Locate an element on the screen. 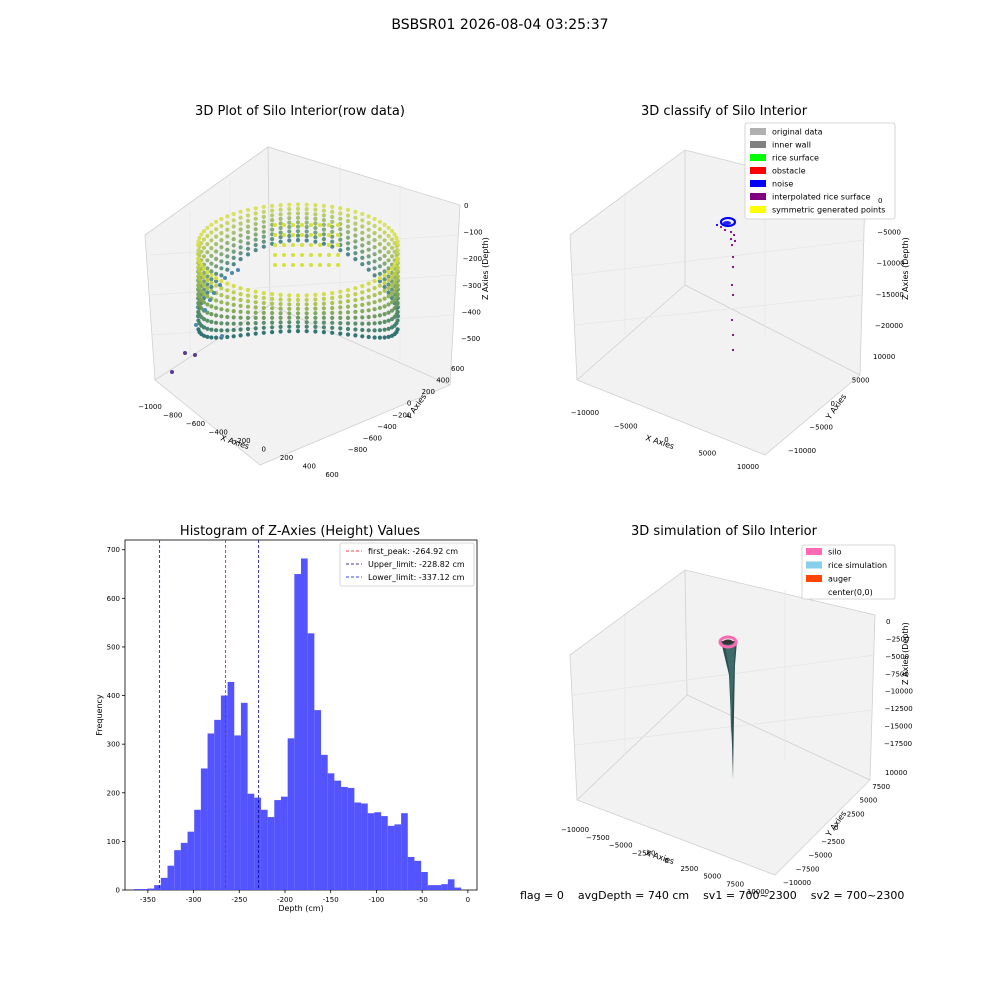 The height and width of the screenshot is (1000, 1000). histogram-x-tick-label: 0 is located at coordinates (468, 900).